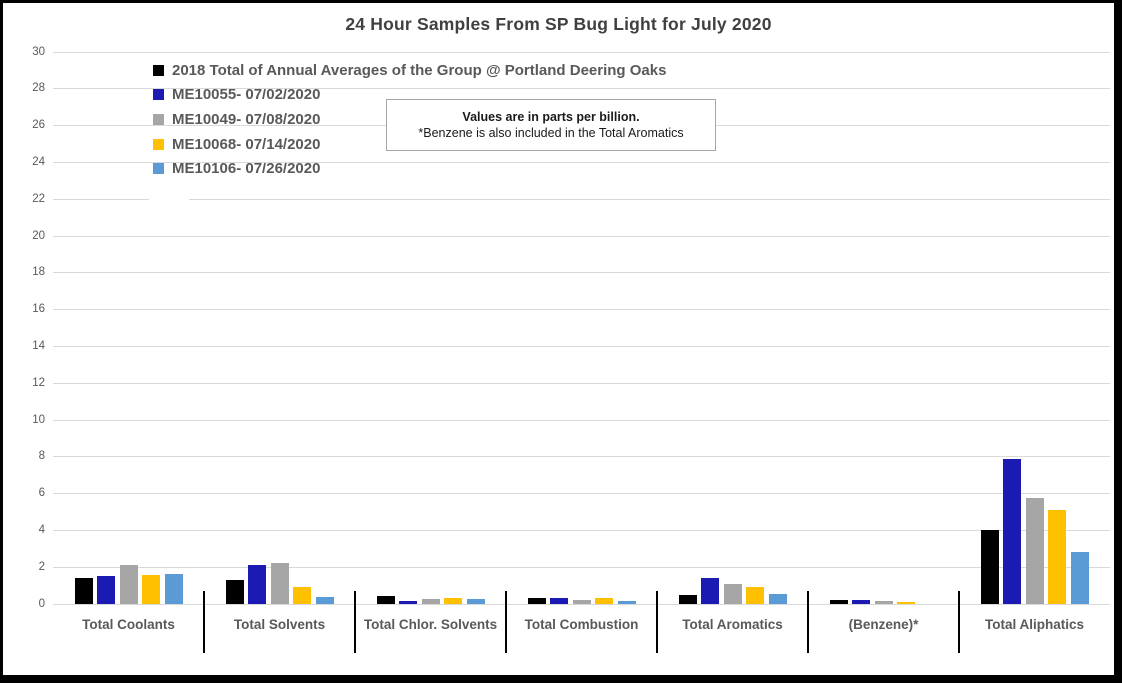 The width and height of the screenshot is (1122, 683). I want to click on gridline-y0, so click(581, 604).